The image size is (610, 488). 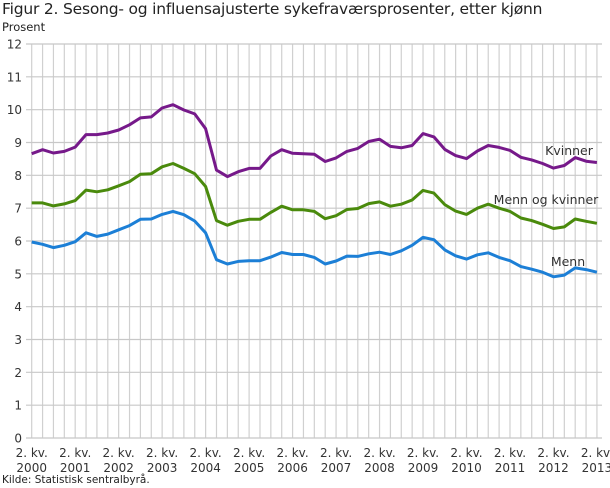 What do you see at coordinates (314, 196) in the screenshot?
I see `series-line-menn-og-kvinner` at bounding box center [314, 196].